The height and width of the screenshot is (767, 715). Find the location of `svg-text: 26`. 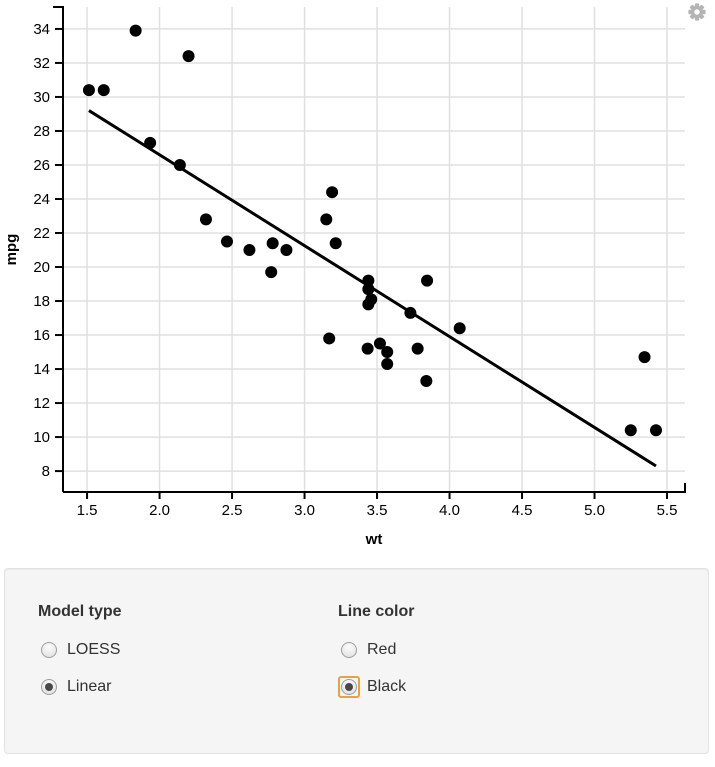

svg-text: 26 is located at coordinates (41, 165).